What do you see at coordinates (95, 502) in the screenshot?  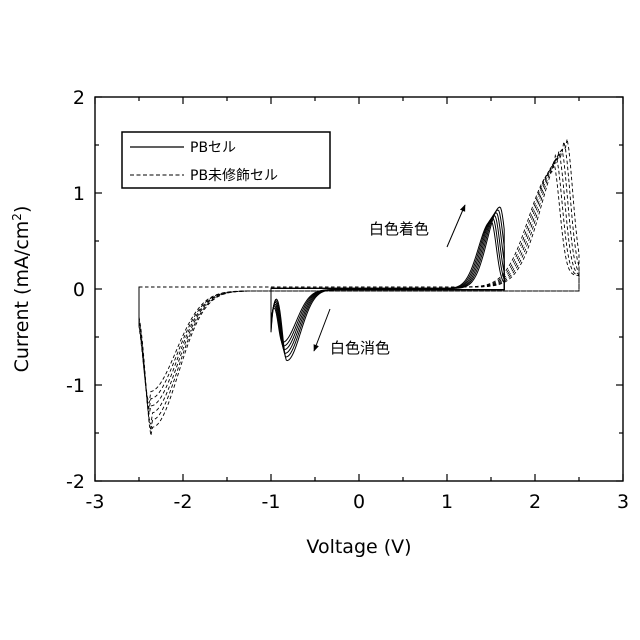 I see `x-tick-label: -3` at bounding box center [95, 502].